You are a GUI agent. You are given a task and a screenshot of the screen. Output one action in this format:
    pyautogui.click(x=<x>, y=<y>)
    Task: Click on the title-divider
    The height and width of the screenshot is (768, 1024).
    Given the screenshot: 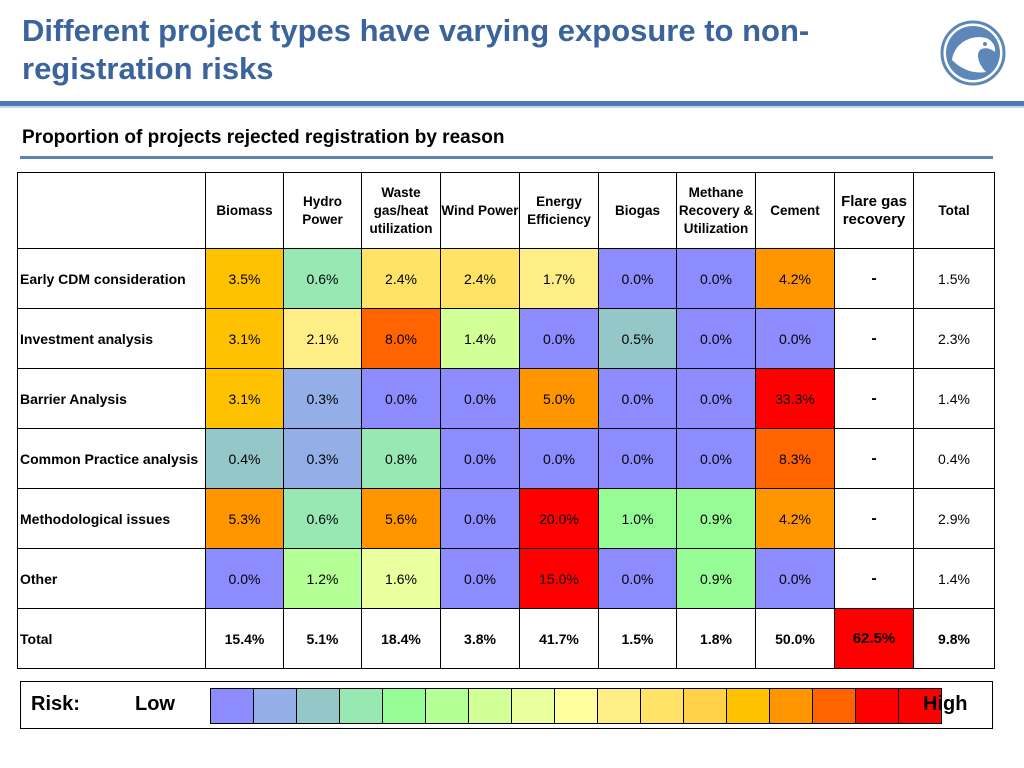 What is the action you would take?
    pyautogui.click(x=512, y=104)
    